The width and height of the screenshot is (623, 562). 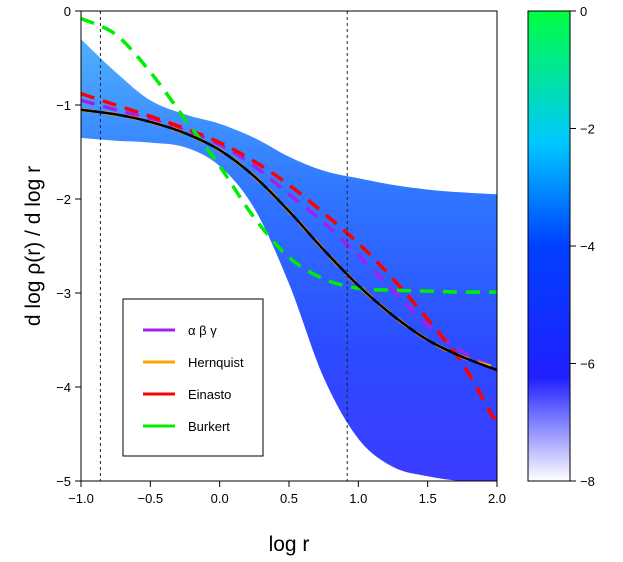 What do you see at coordinates (289, 544) in the screenshot?
I see `x-axis-title: log r` at bounding box center [289, 544].